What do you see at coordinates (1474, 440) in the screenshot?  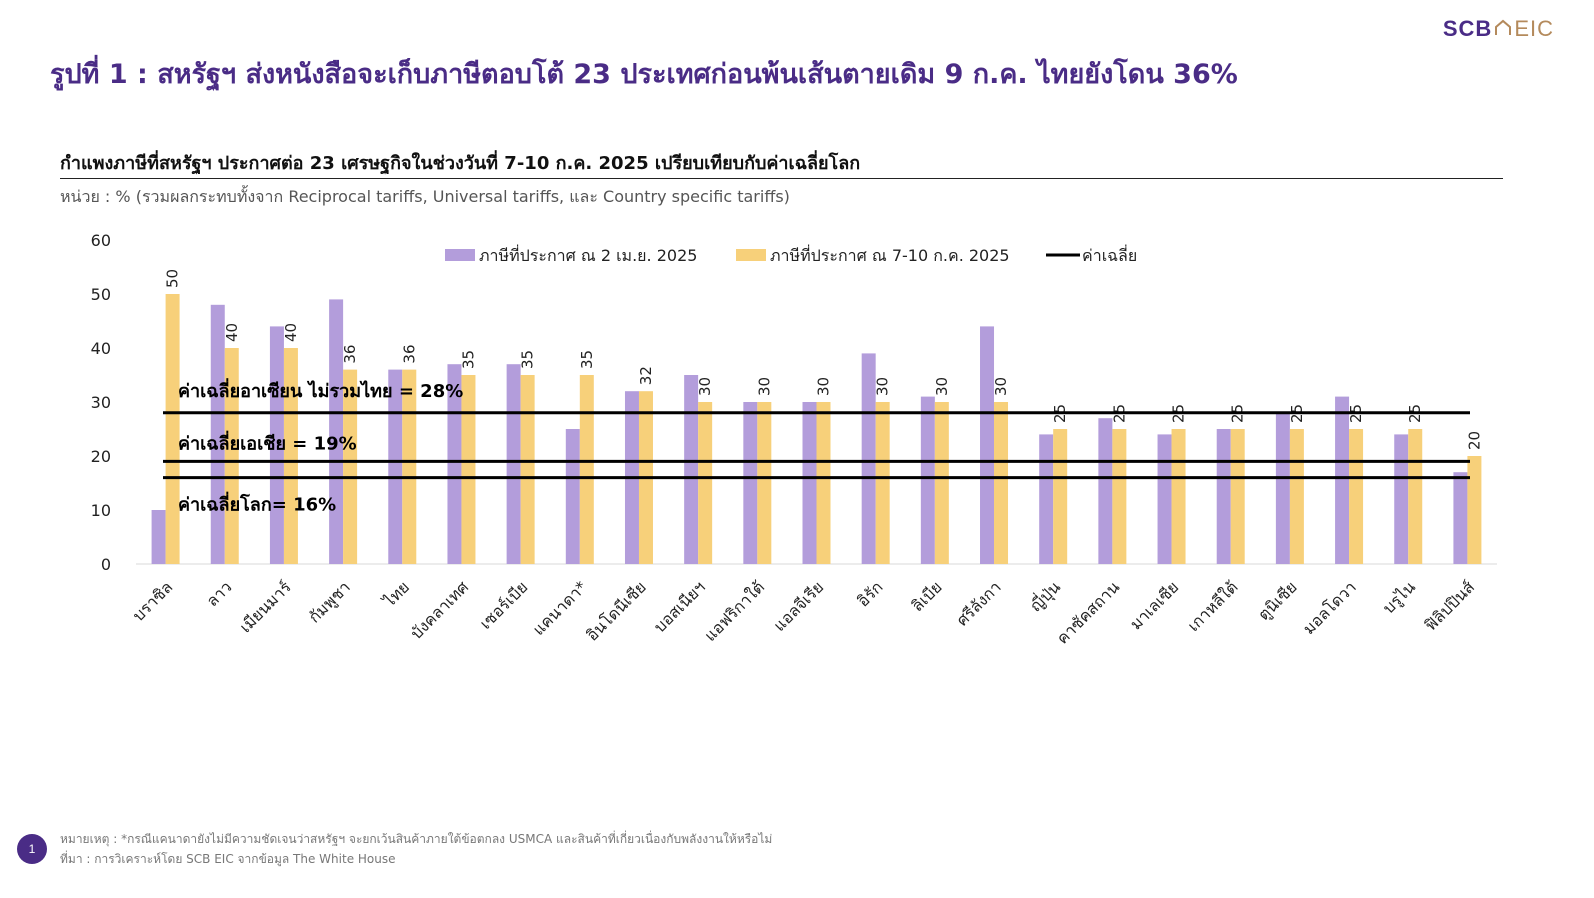 I see `data-label-jul: 20` at bounding box center [1474, 440].